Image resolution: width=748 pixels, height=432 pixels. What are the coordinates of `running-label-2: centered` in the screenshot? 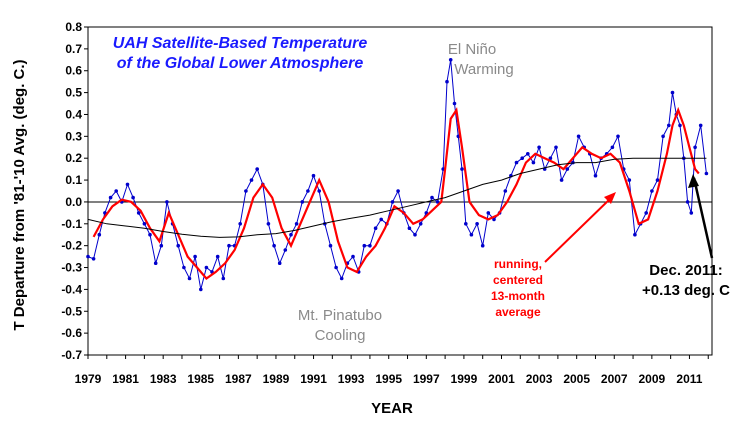 It's located at (518, 280).